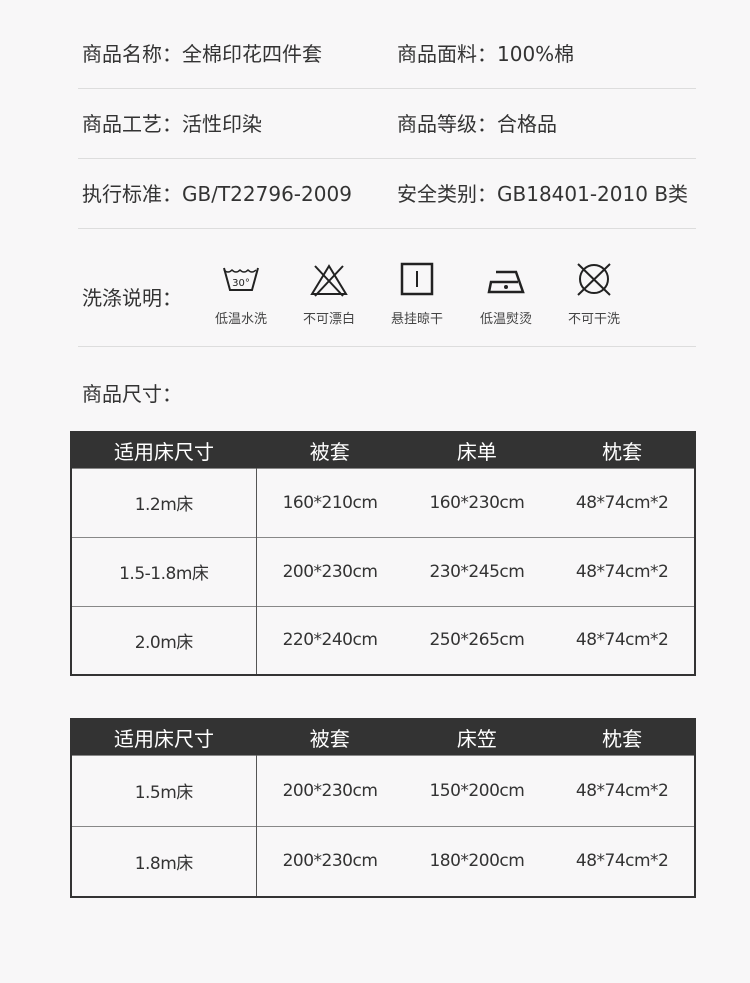 This screenshot has height=983, width=750. I want to click on table-row: 2.0m床 220*240cm 250*265cm 48*74cm*2, so click(383, 640).